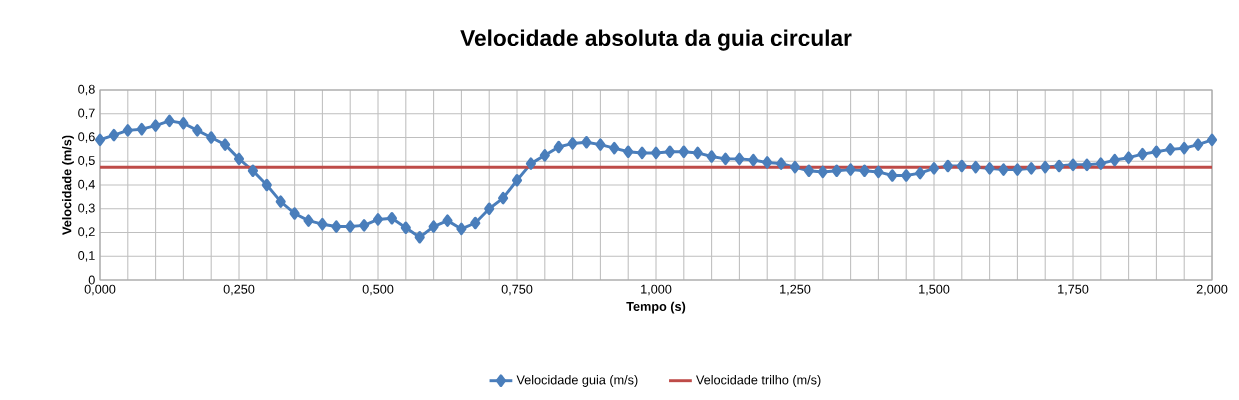 The image size is (1239, 400). I want to click on x-tick-label: 1,750, so click(1073, 290).